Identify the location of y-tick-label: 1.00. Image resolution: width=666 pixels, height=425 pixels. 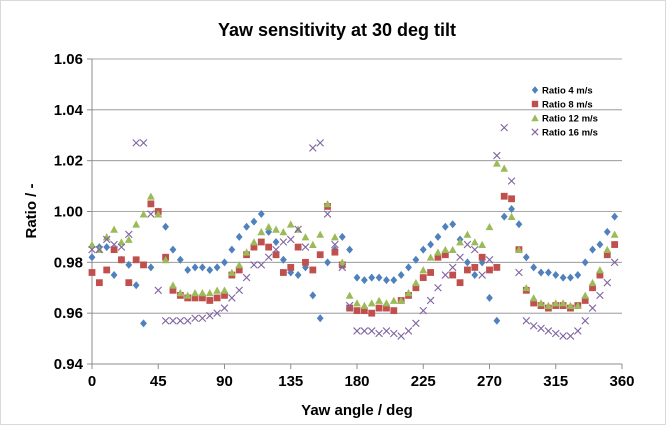
(68, 212).